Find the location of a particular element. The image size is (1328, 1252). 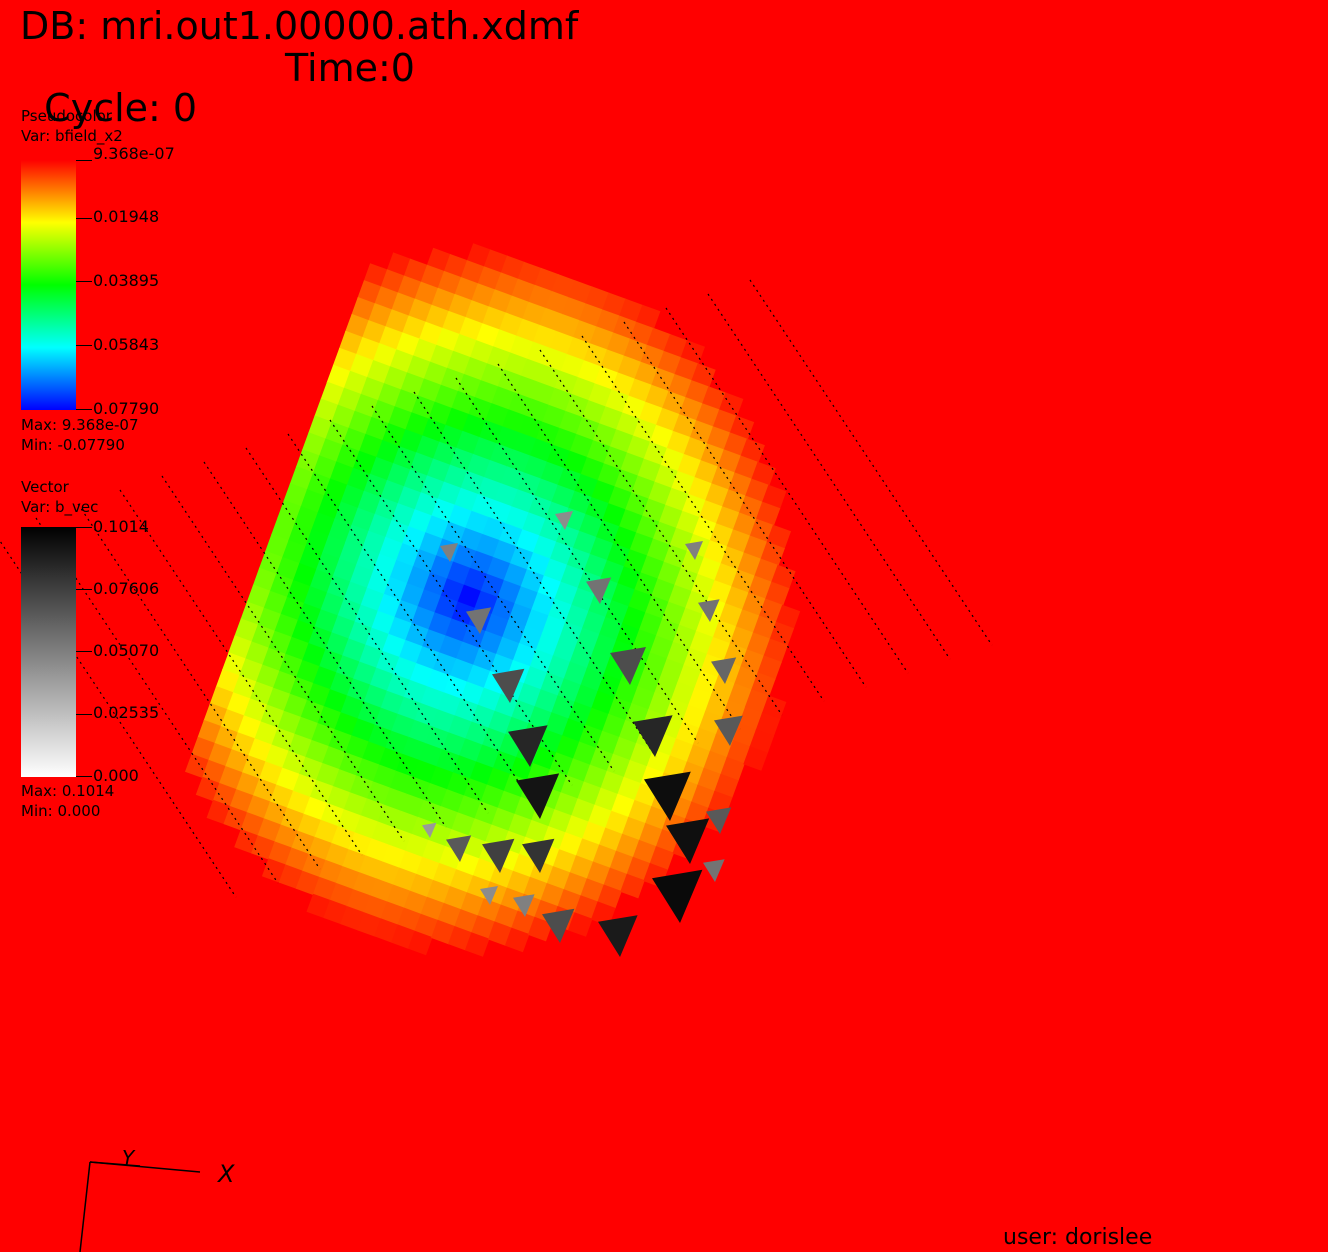

vec-tick is located at coordinates (84, 776).